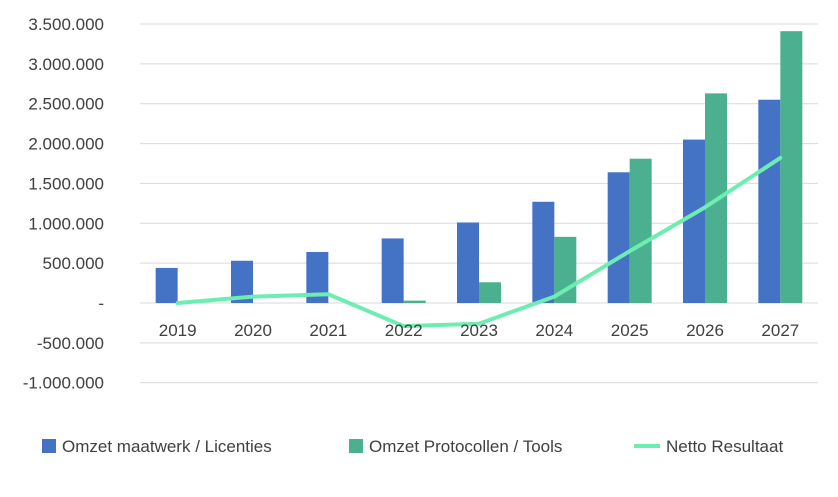  What do you see at coordinates (465, 446) in the screenshot?
I see `legend-label: Omzet Protocollen / Tools` at bounding box center [465, 446].